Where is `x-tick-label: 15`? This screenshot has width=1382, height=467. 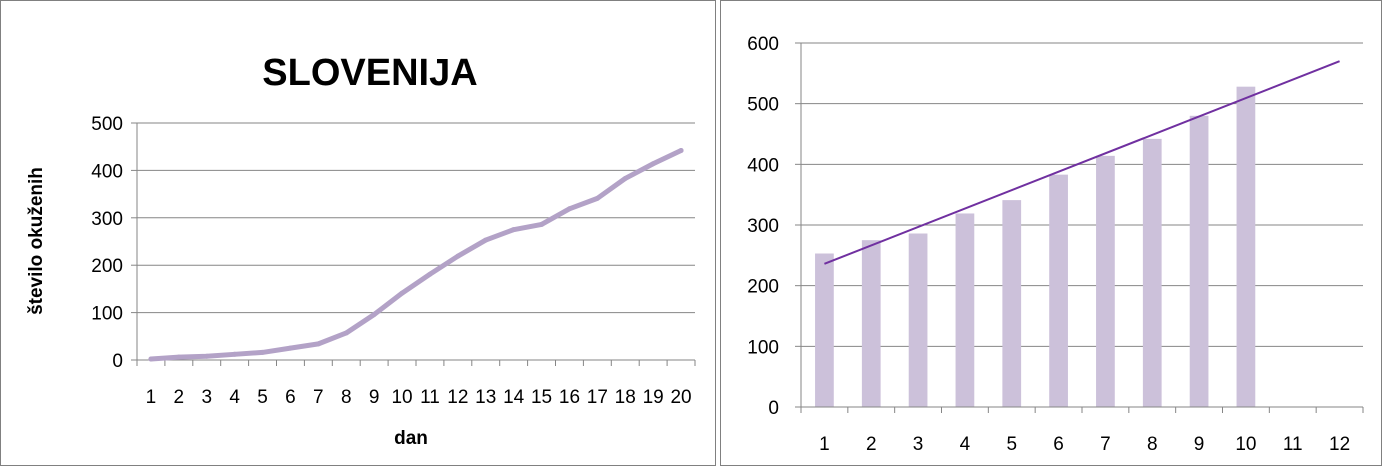
x-tick-label: 15 is located at coordinates (541, 397).